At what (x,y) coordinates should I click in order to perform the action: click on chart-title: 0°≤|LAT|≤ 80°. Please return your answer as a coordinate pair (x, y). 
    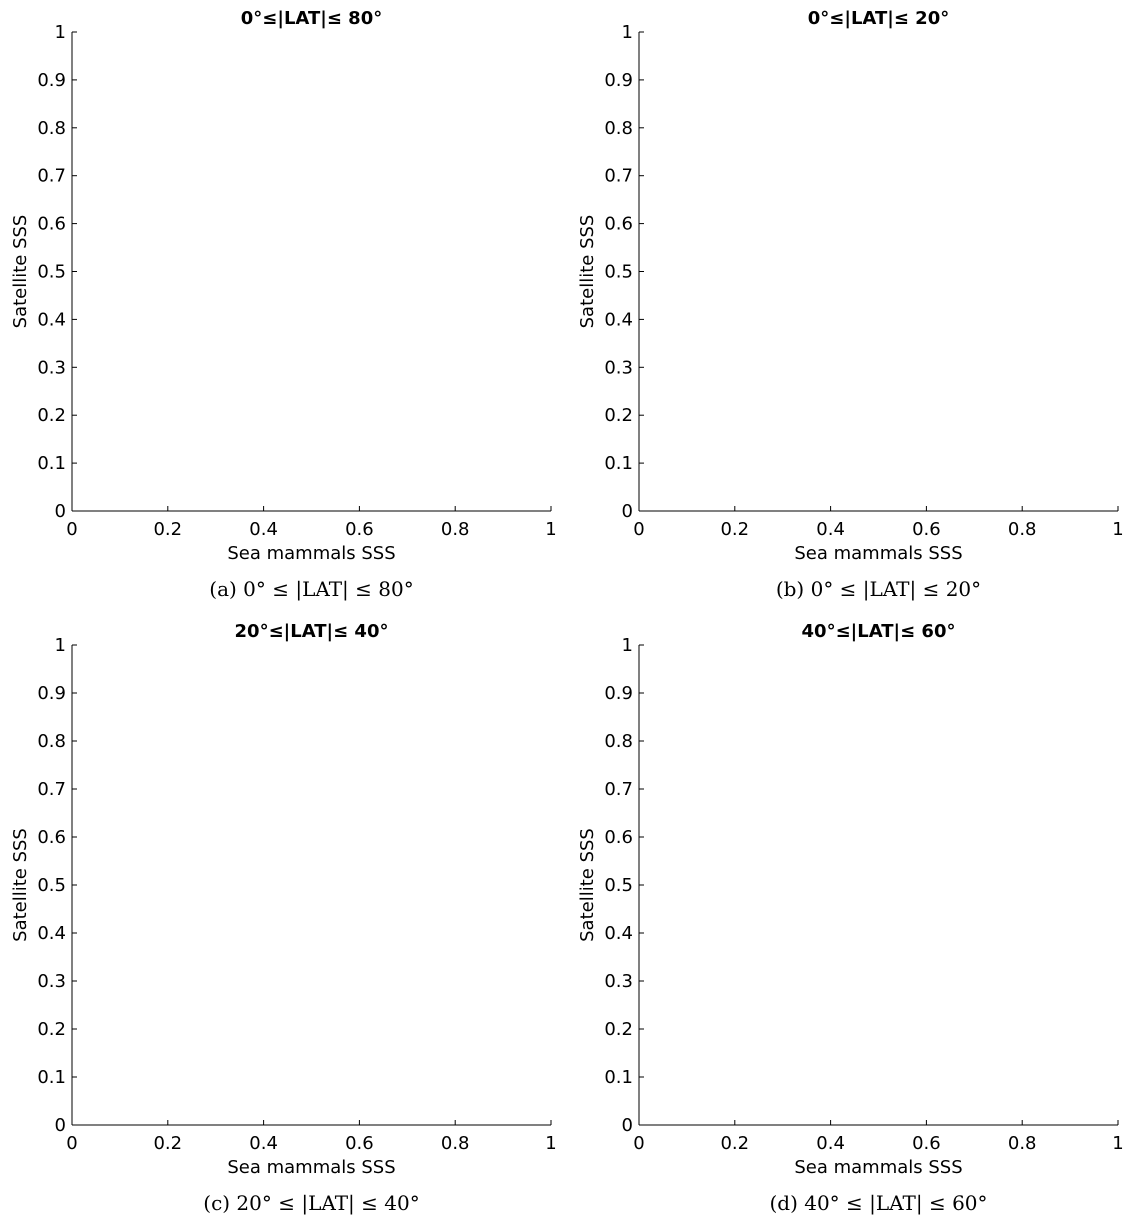
    Looking at the image, I should click on (311, 18).